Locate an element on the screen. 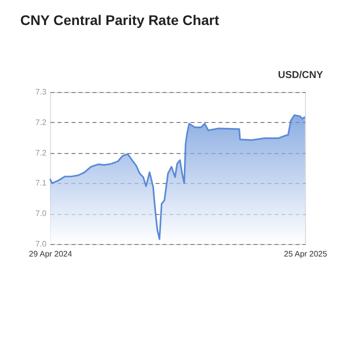  y-tick-label: 7.1 is located at coordinates (41, 183).